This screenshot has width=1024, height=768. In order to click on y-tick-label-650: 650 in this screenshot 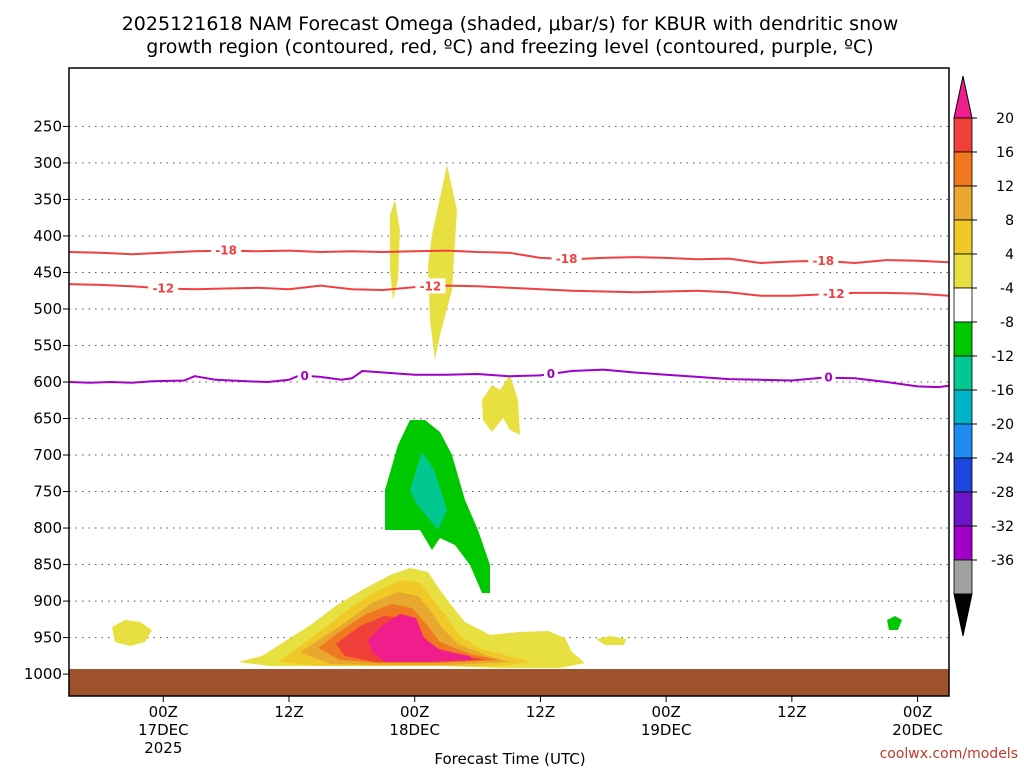, I will do `click(47, 419)`.